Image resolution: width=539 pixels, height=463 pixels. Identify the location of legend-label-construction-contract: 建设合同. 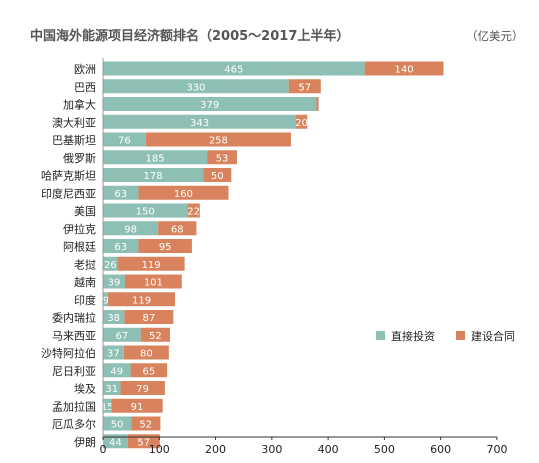
(493, 336).